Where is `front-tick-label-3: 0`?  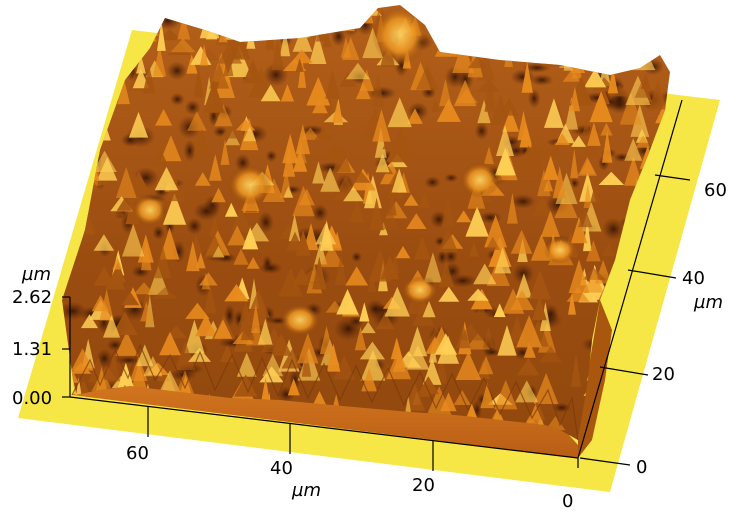
front-tick-label-3: 0 is located at coordinates (567, 501).